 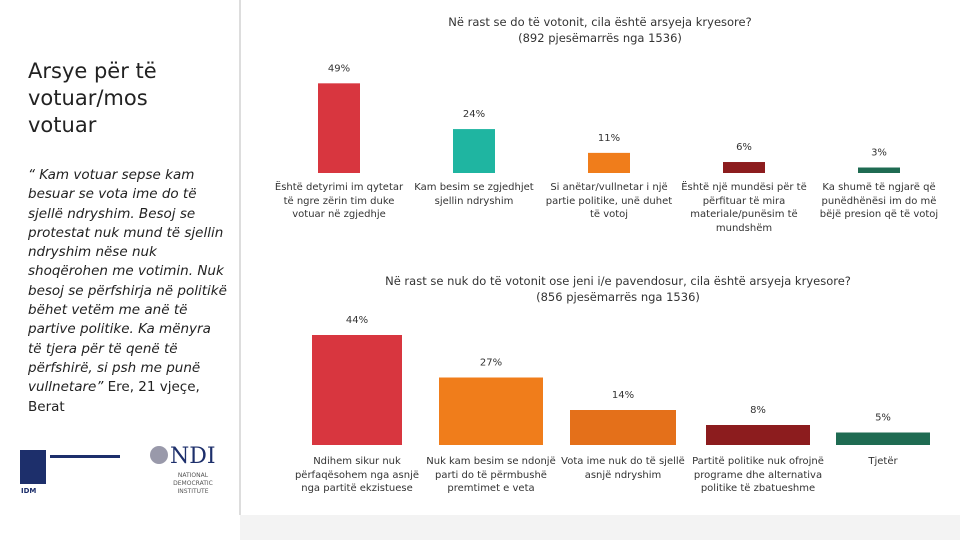 I want to click on footer-band, so click(x=600, y=527).